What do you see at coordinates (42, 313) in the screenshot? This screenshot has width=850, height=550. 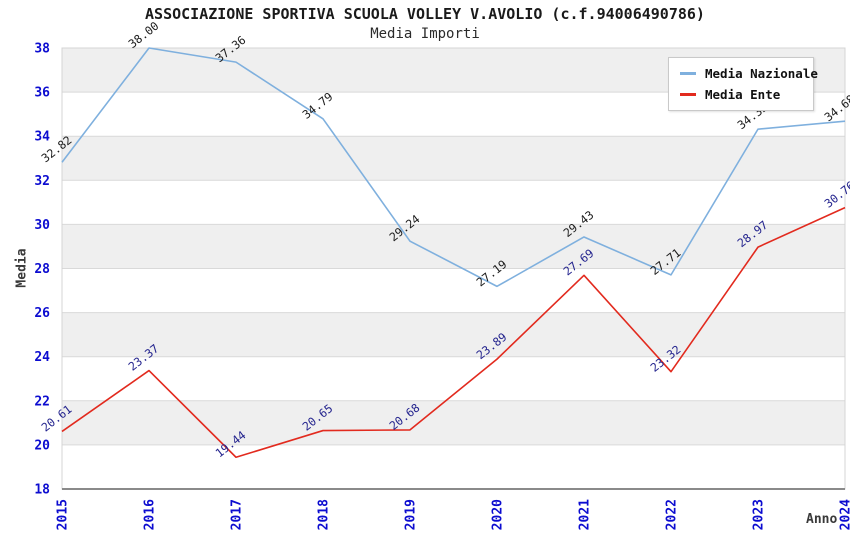 I see `y-tick-label: 26` at bounding box center [42, 313].